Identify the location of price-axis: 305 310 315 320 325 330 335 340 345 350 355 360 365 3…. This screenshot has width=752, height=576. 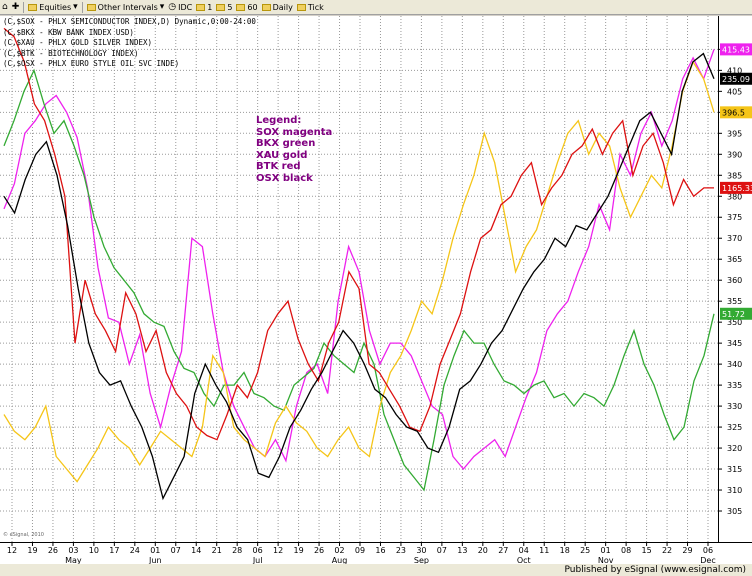
(735, 279).